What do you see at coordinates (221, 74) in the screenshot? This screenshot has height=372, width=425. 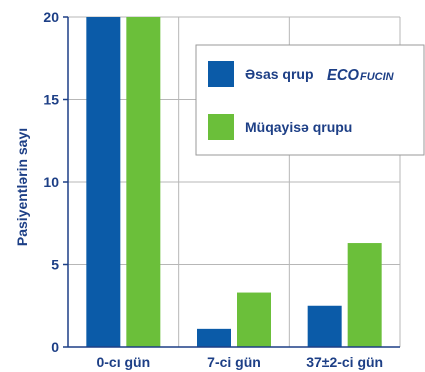 I see `legend-swatch-esas-qrup` at bounding box center [221, 74].